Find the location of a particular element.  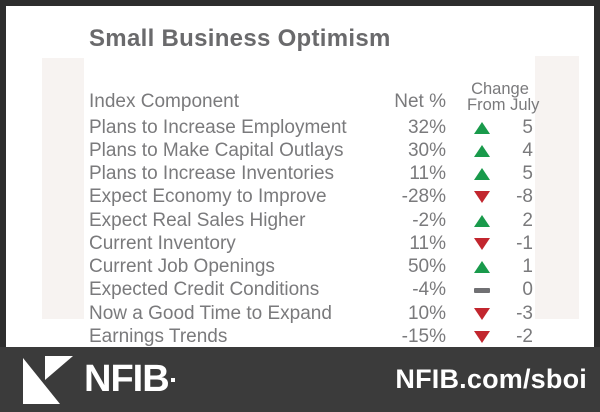

nfib-logo-text: NFIB is located at coordinates (127, 378).